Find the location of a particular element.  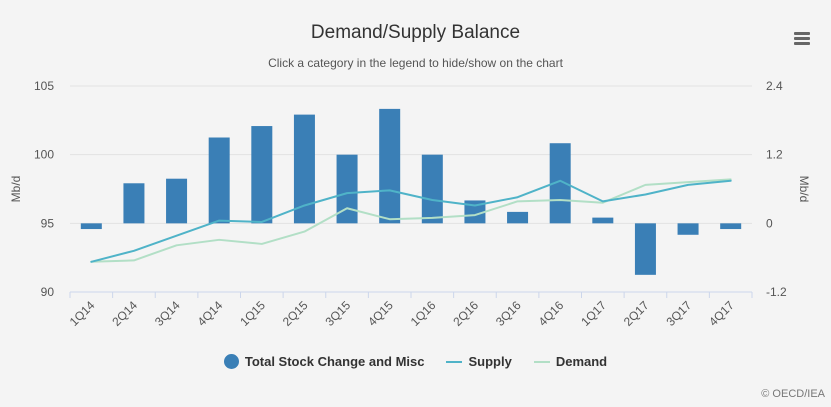

x-axis-tick-label: 2Q17 is located at coordinates (636, 313).